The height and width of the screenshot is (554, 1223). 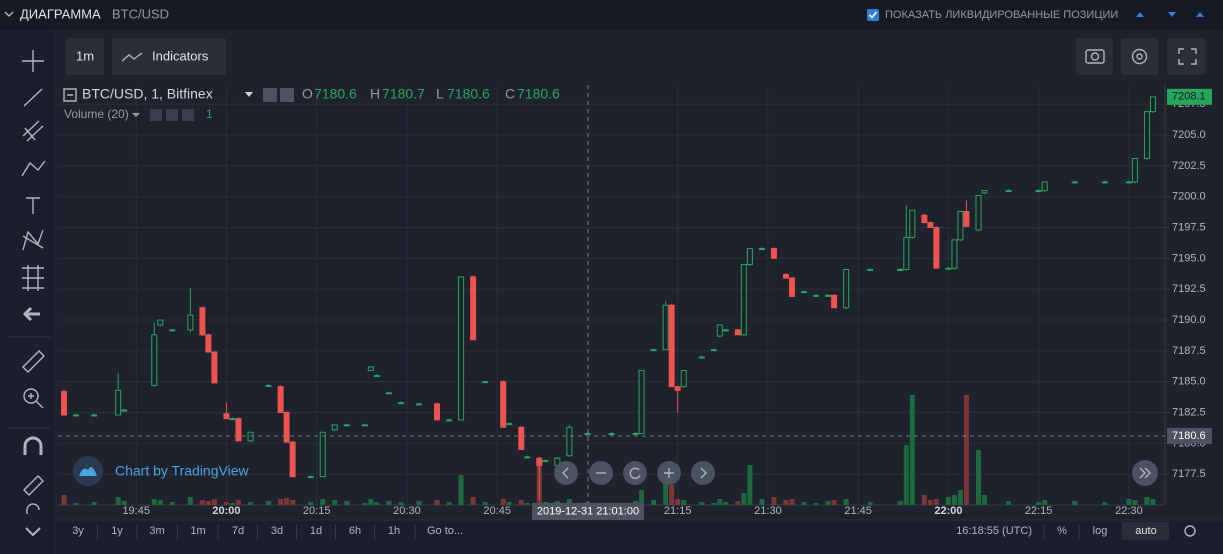 What do you see at coordinates (197, 531) in the screenshot?
I see `range-button: 1m` at bounding box center [197, 531].